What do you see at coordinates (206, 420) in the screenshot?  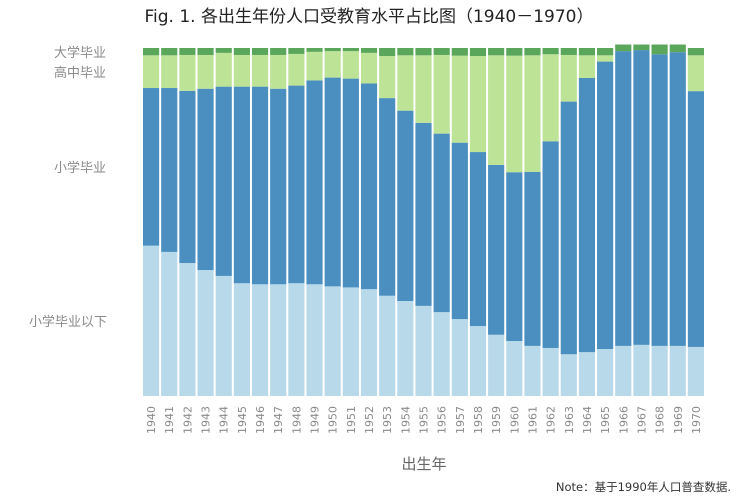 I see `x-tick-1943: 1943` at bounding box center [206, 420].